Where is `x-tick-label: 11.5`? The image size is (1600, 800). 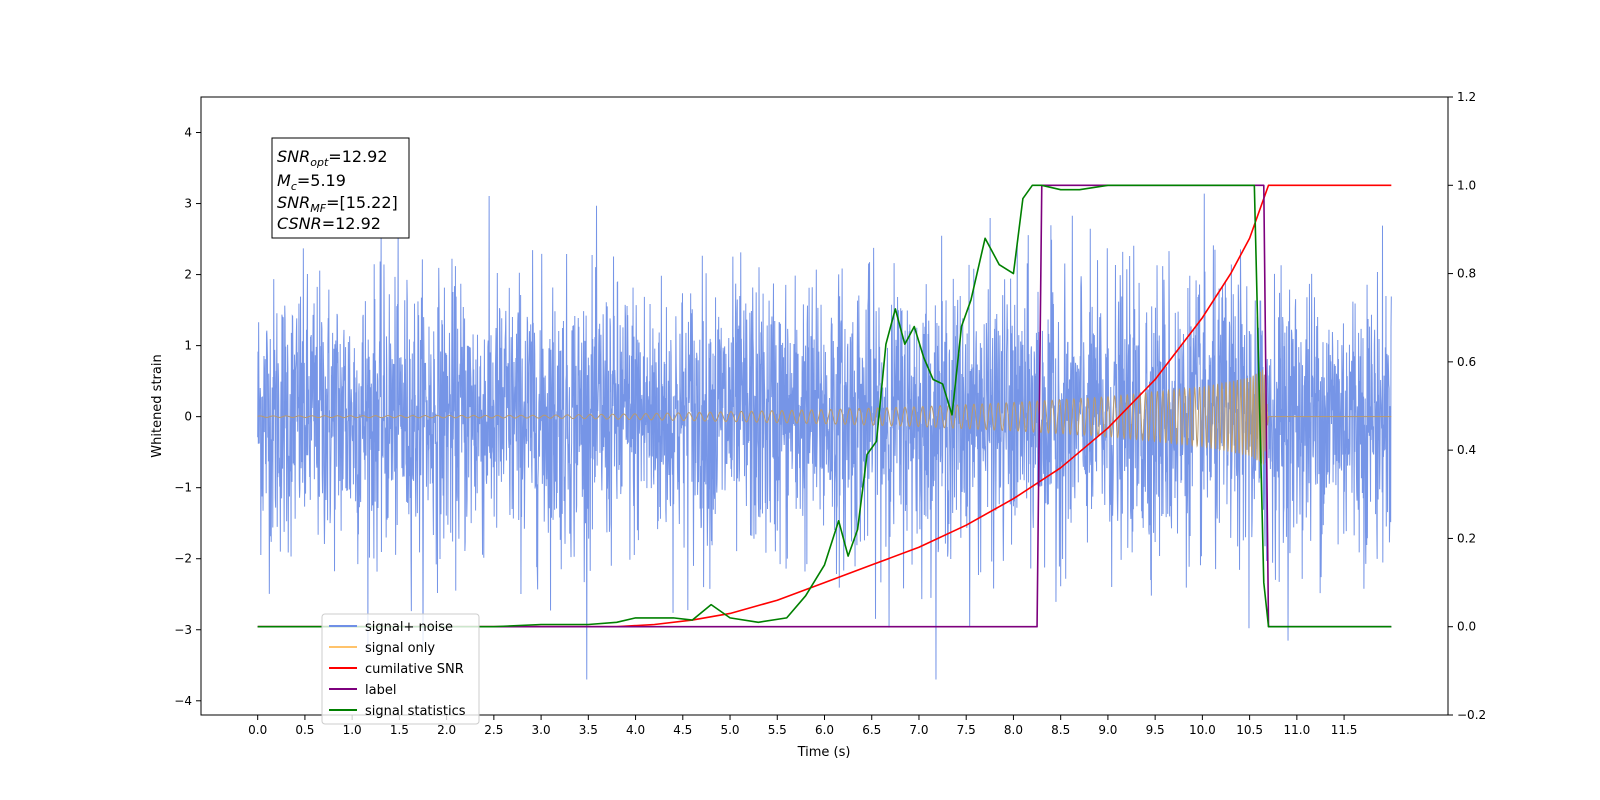 x-tick-label: 11.5 is located at coordinates (1344, 730).